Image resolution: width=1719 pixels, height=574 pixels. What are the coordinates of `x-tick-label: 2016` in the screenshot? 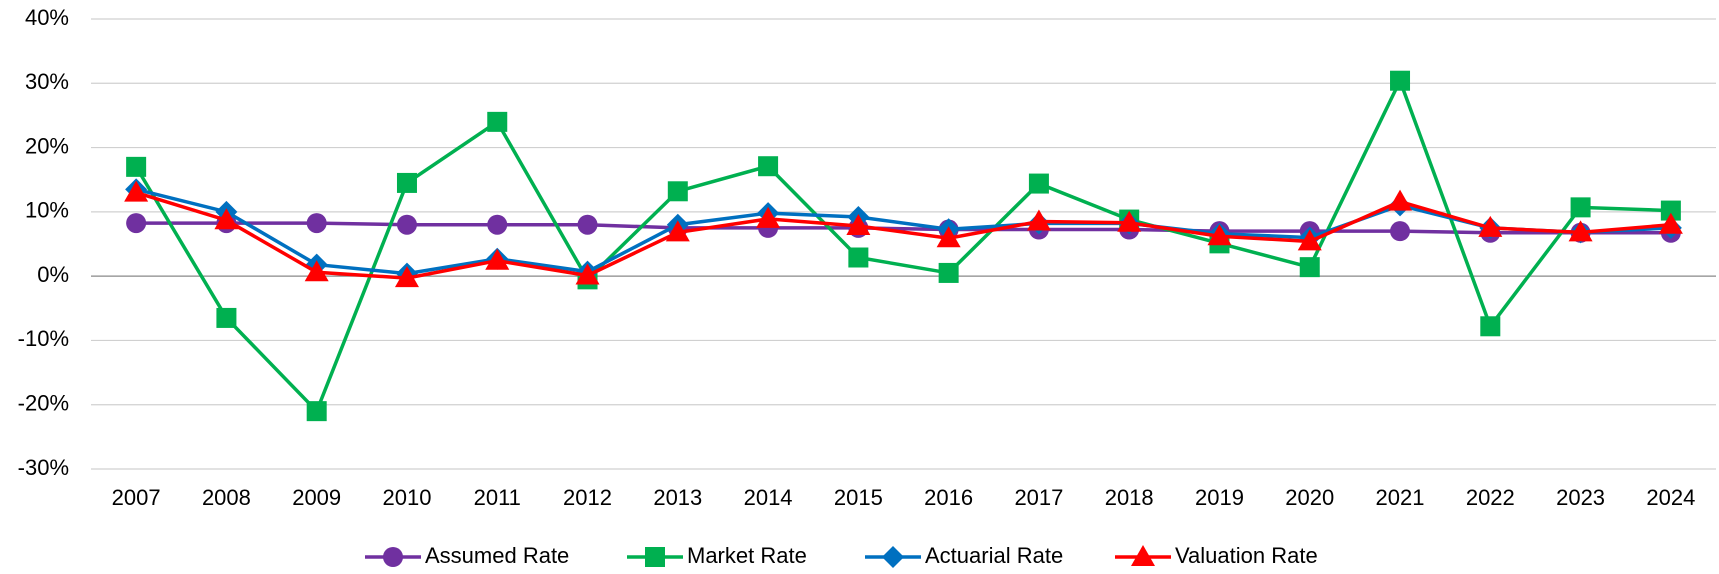 It's located at (948, 497).